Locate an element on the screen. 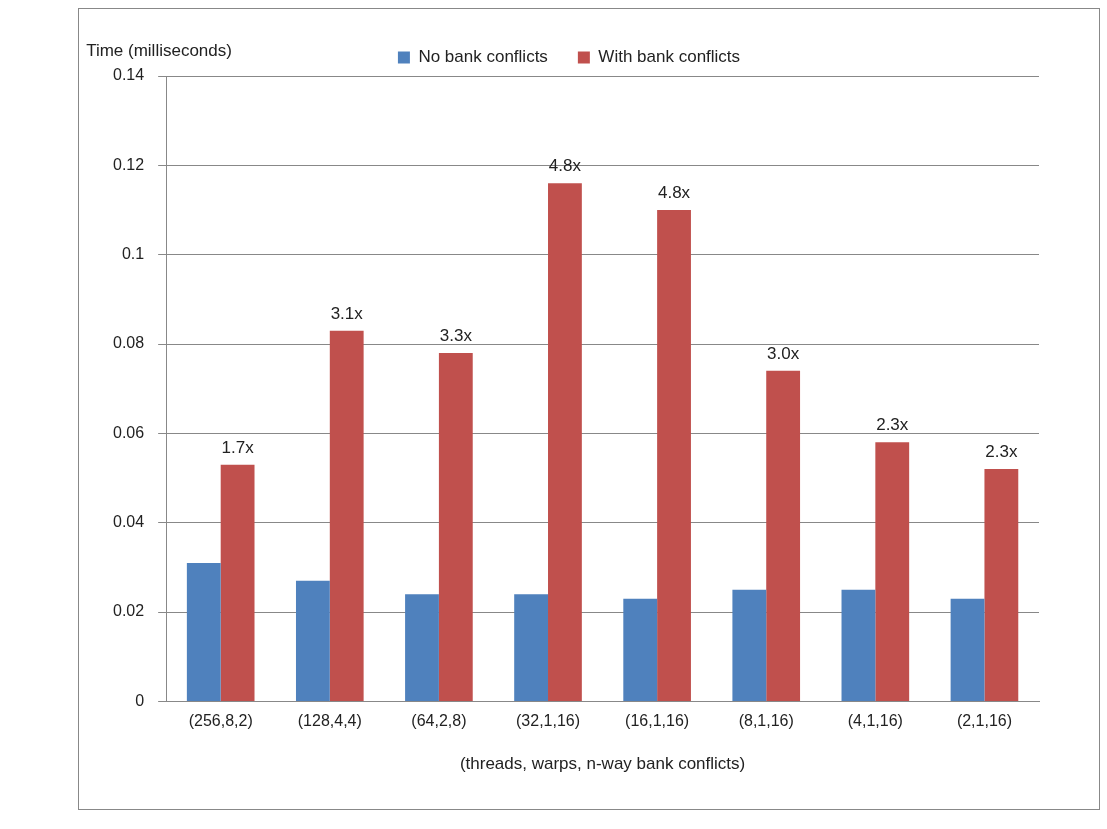  y-axis-title: Time (milliseconds) is located at coordinates (159, 51).